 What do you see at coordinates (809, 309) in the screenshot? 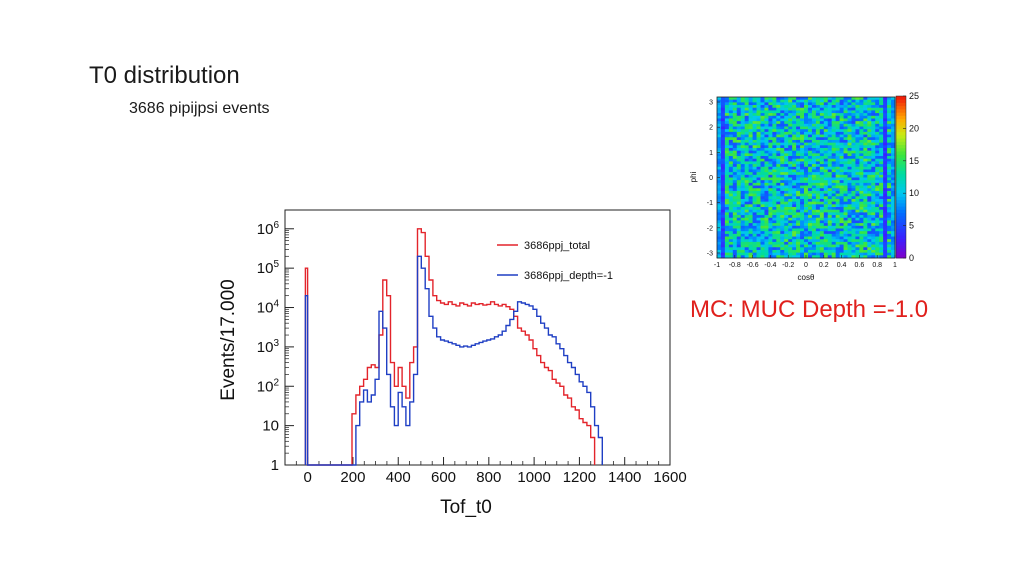
I see `mc-depth-annotation: MC: MUC Depth =-1.0` at bounding box center [809, 309].